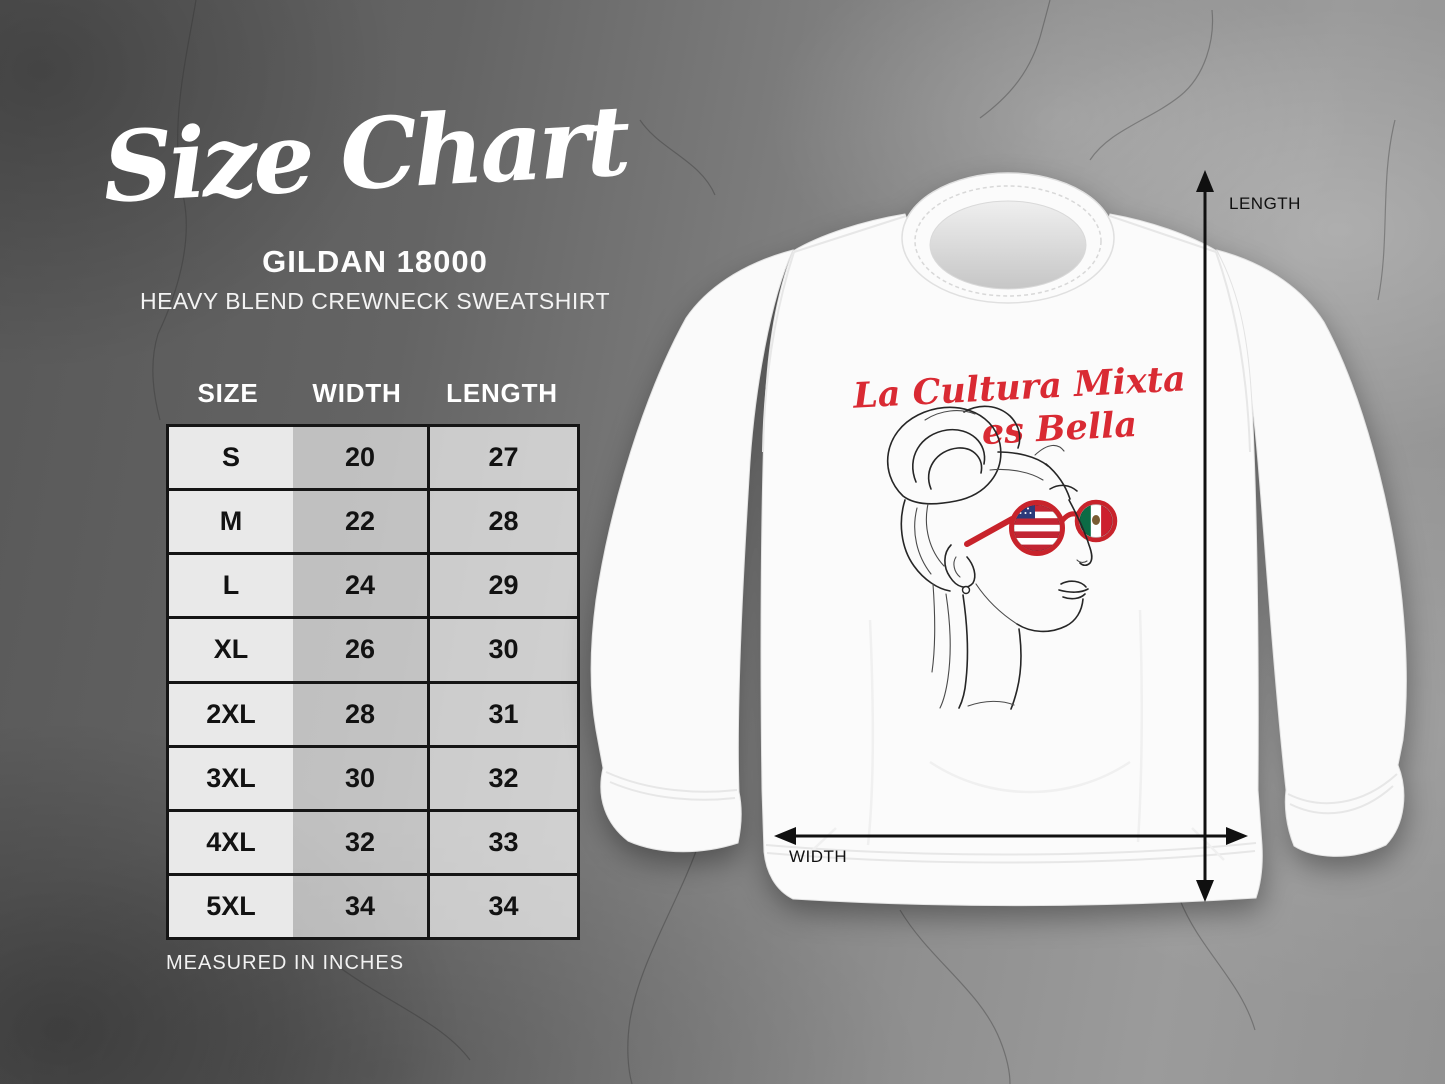 This screenshot has width=1445, height=1084. What do you see at coordinates (966, 590) in the screenshot?
I see `earring-stud` at bounding box center [966, 590].